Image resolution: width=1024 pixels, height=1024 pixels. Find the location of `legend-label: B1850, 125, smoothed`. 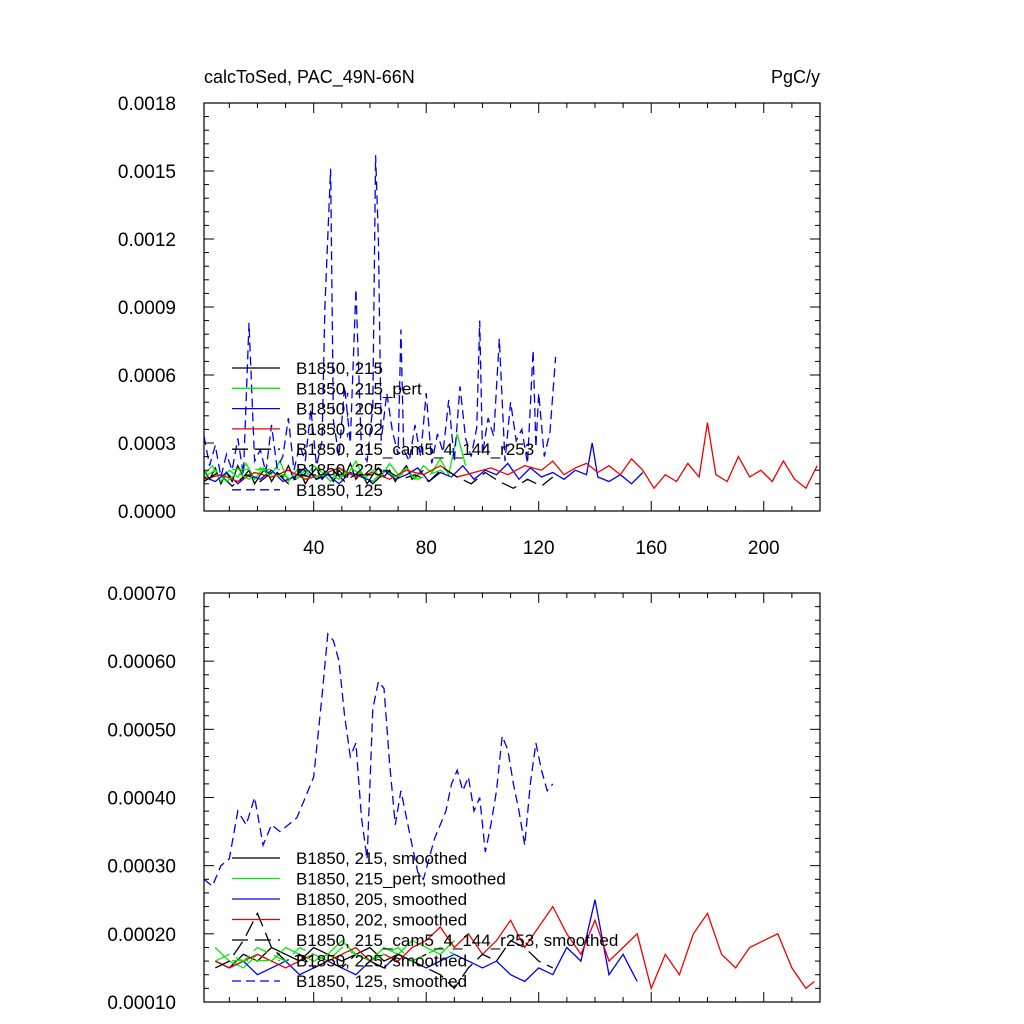

legend-label: B1850, 125, smoothed is located at coordinates (381, 981).